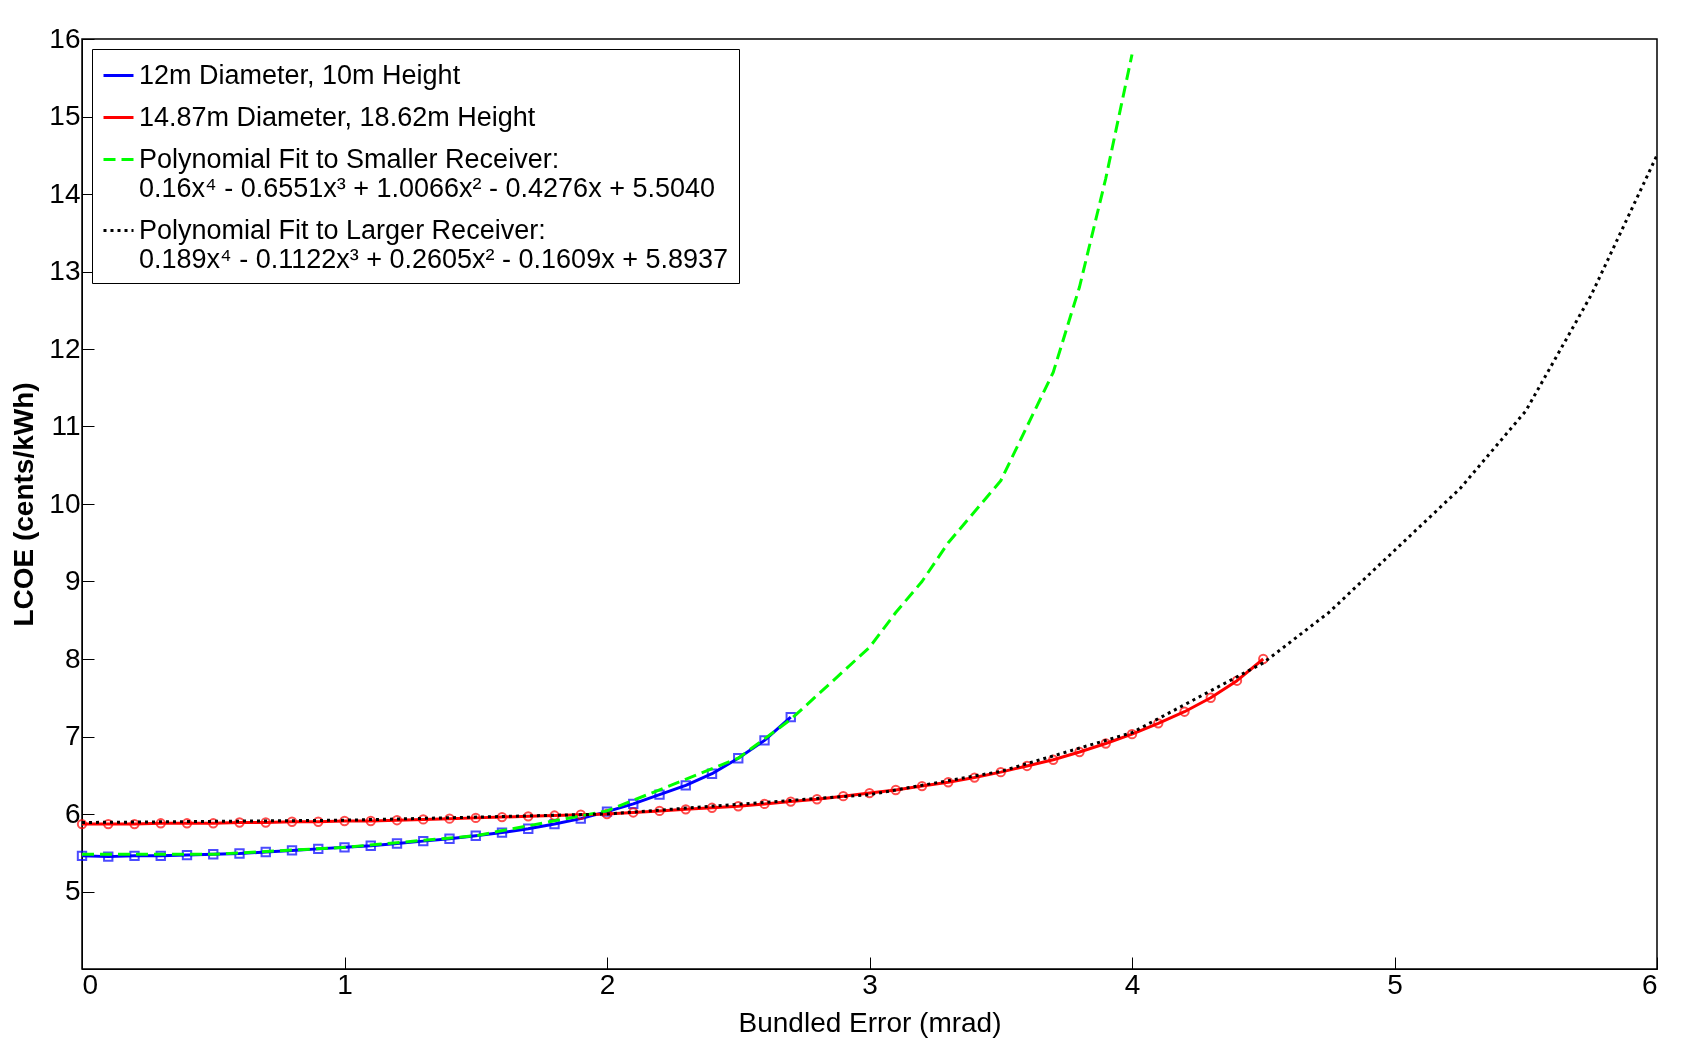  I want to click on y-tick-label: 7, so click(72, 735).